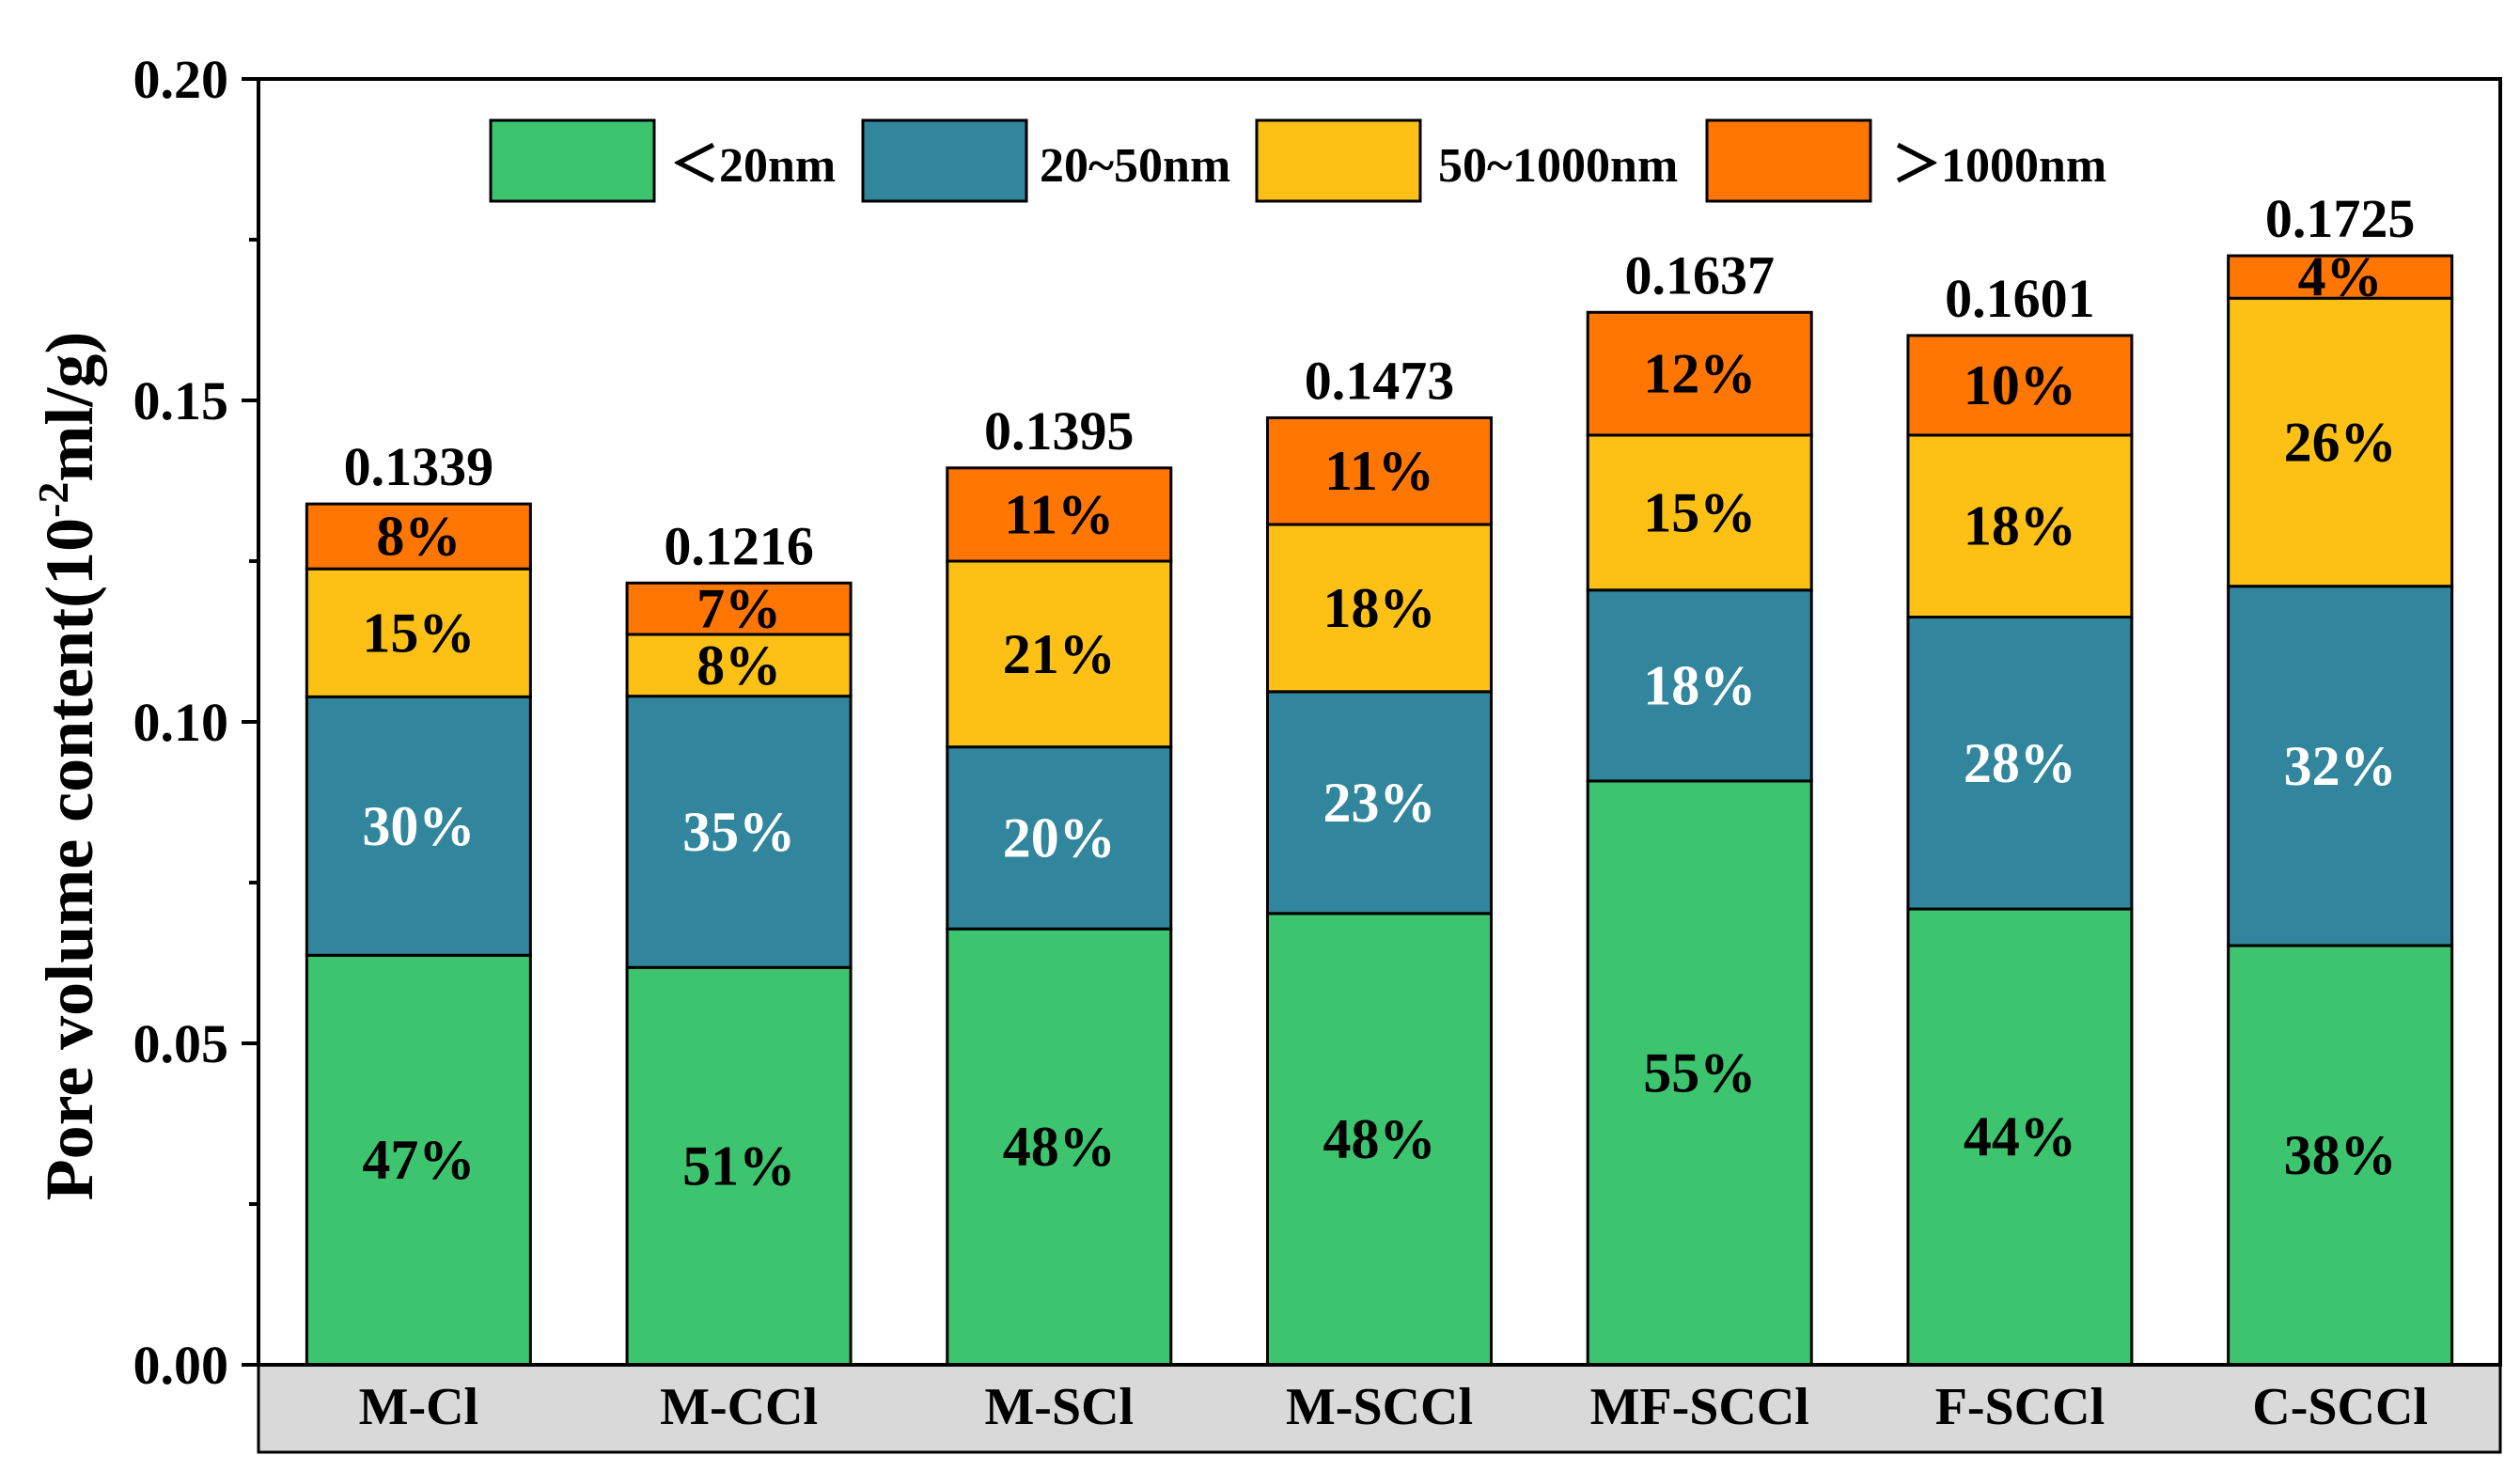  I want to click on y-tick-label: 0.15, so click(181, 401).